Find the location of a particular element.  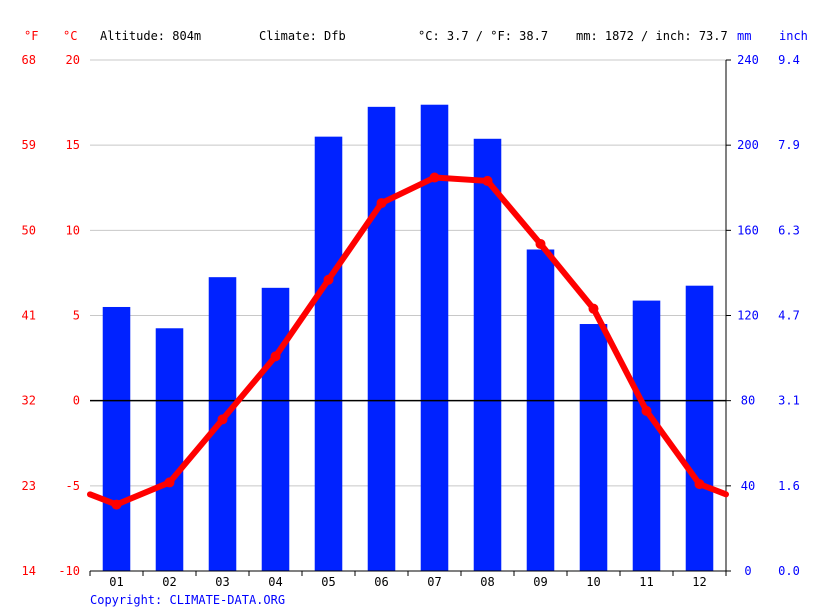

month-label: 03 is located at coordinates (222, 582).